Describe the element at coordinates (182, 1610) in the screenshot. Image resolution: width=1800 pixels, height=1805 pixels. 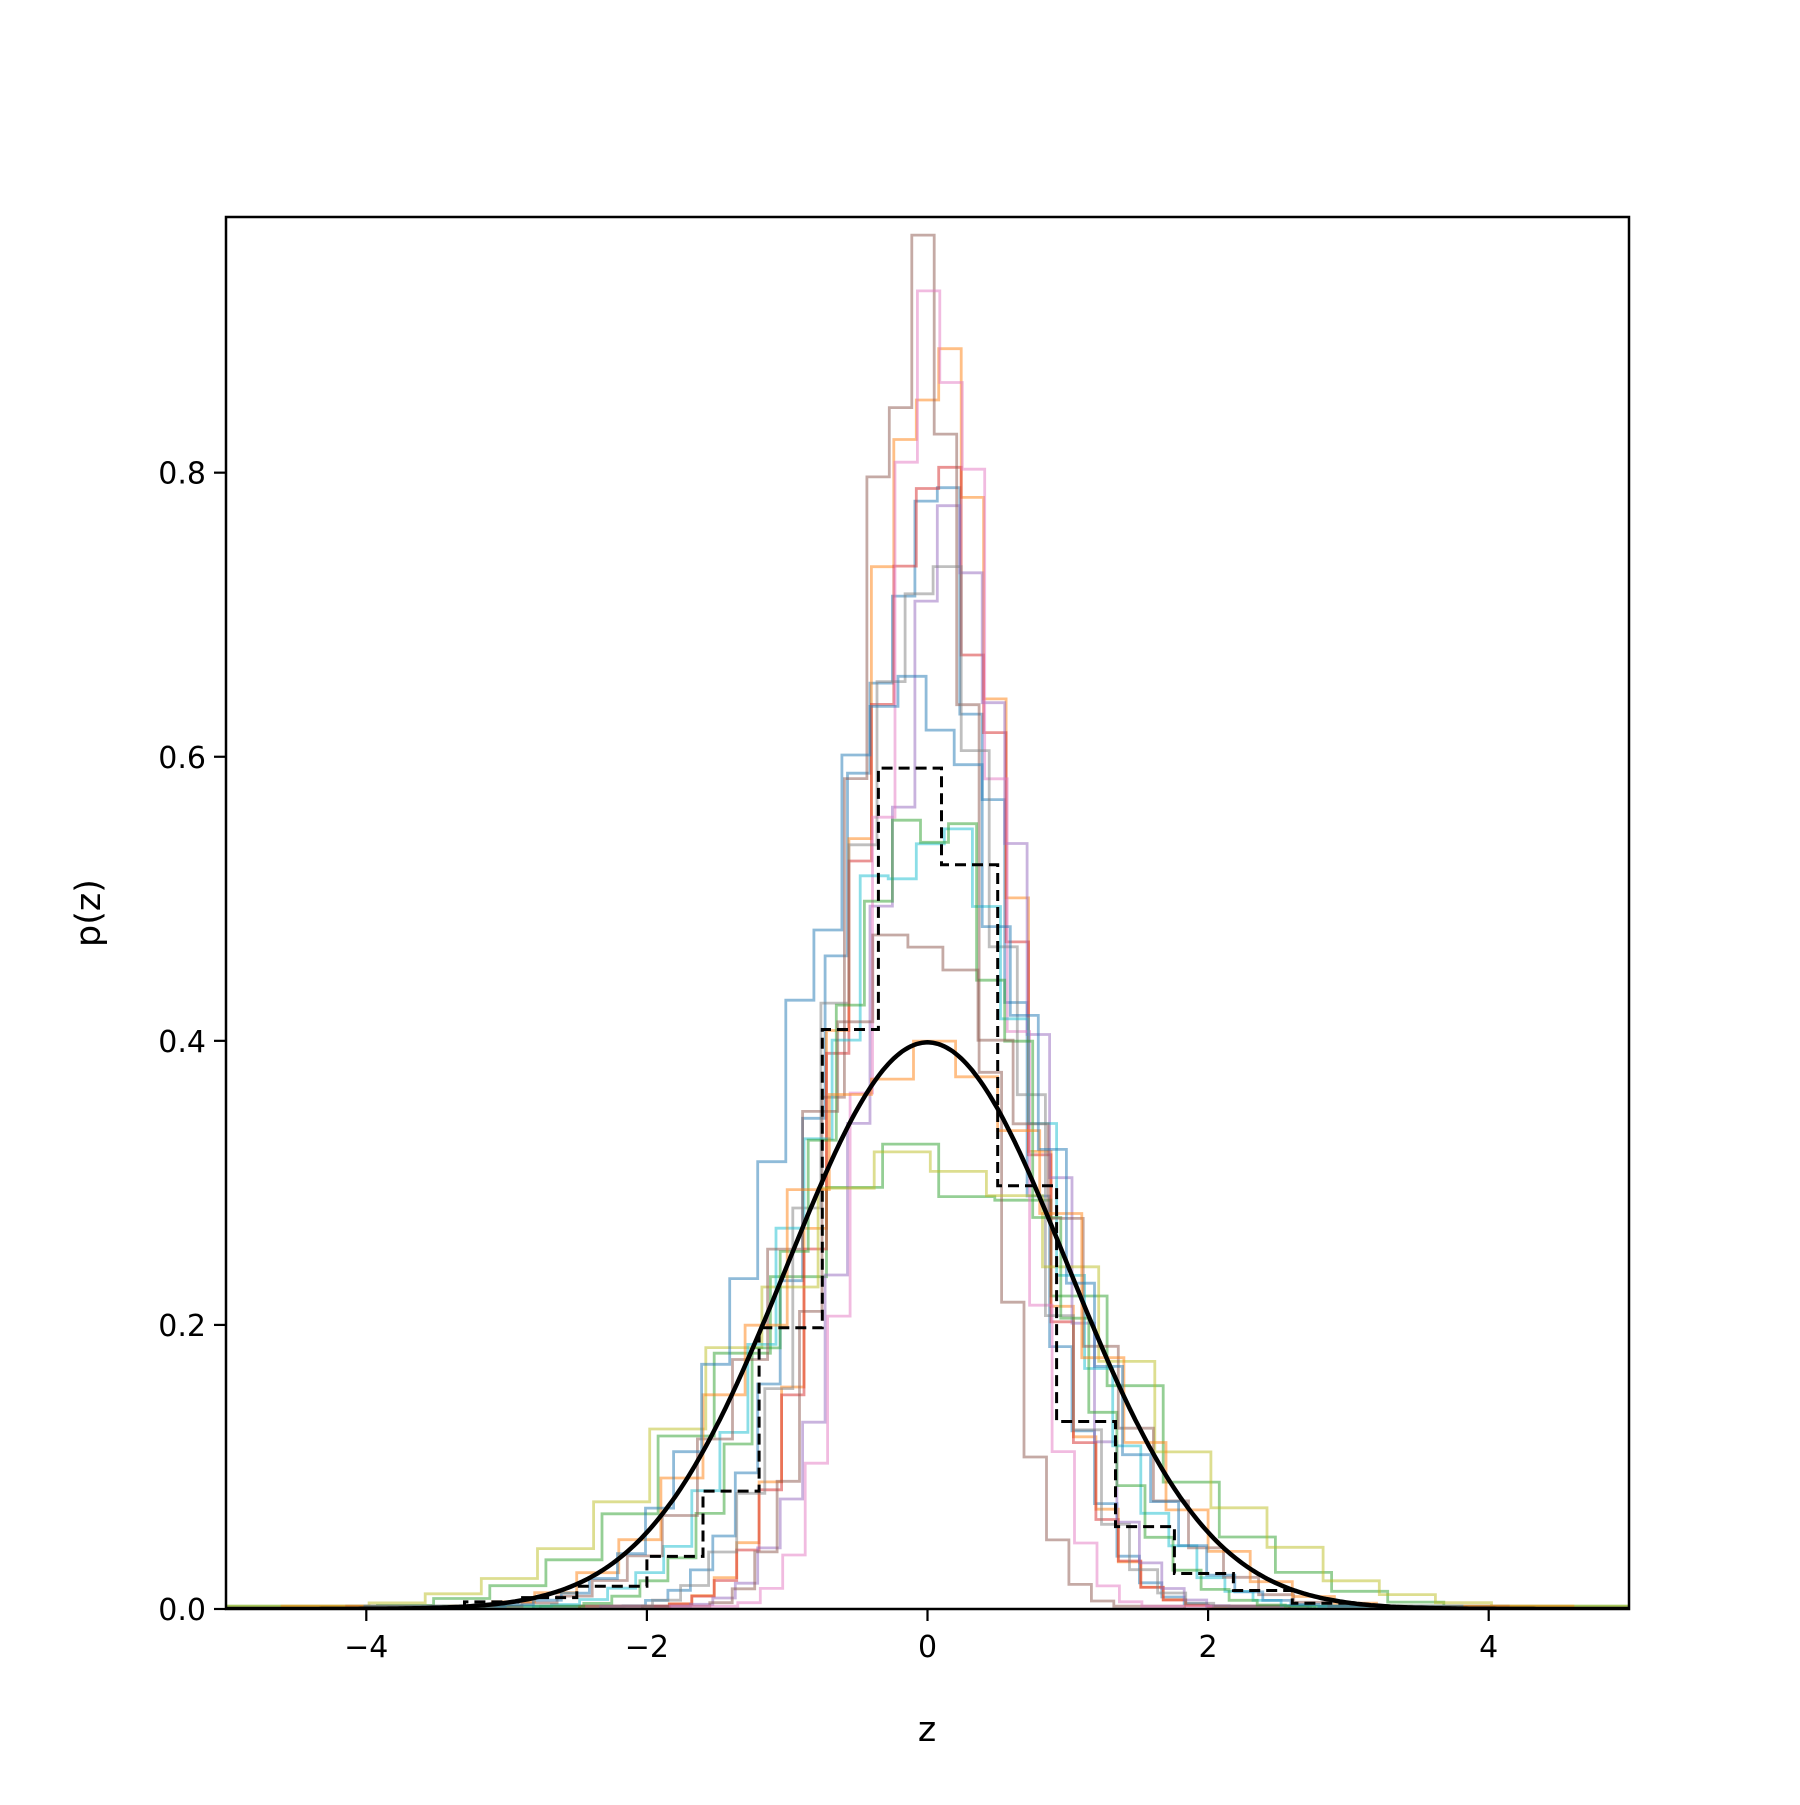
I see `y-tick-label: 0.0` at that location.